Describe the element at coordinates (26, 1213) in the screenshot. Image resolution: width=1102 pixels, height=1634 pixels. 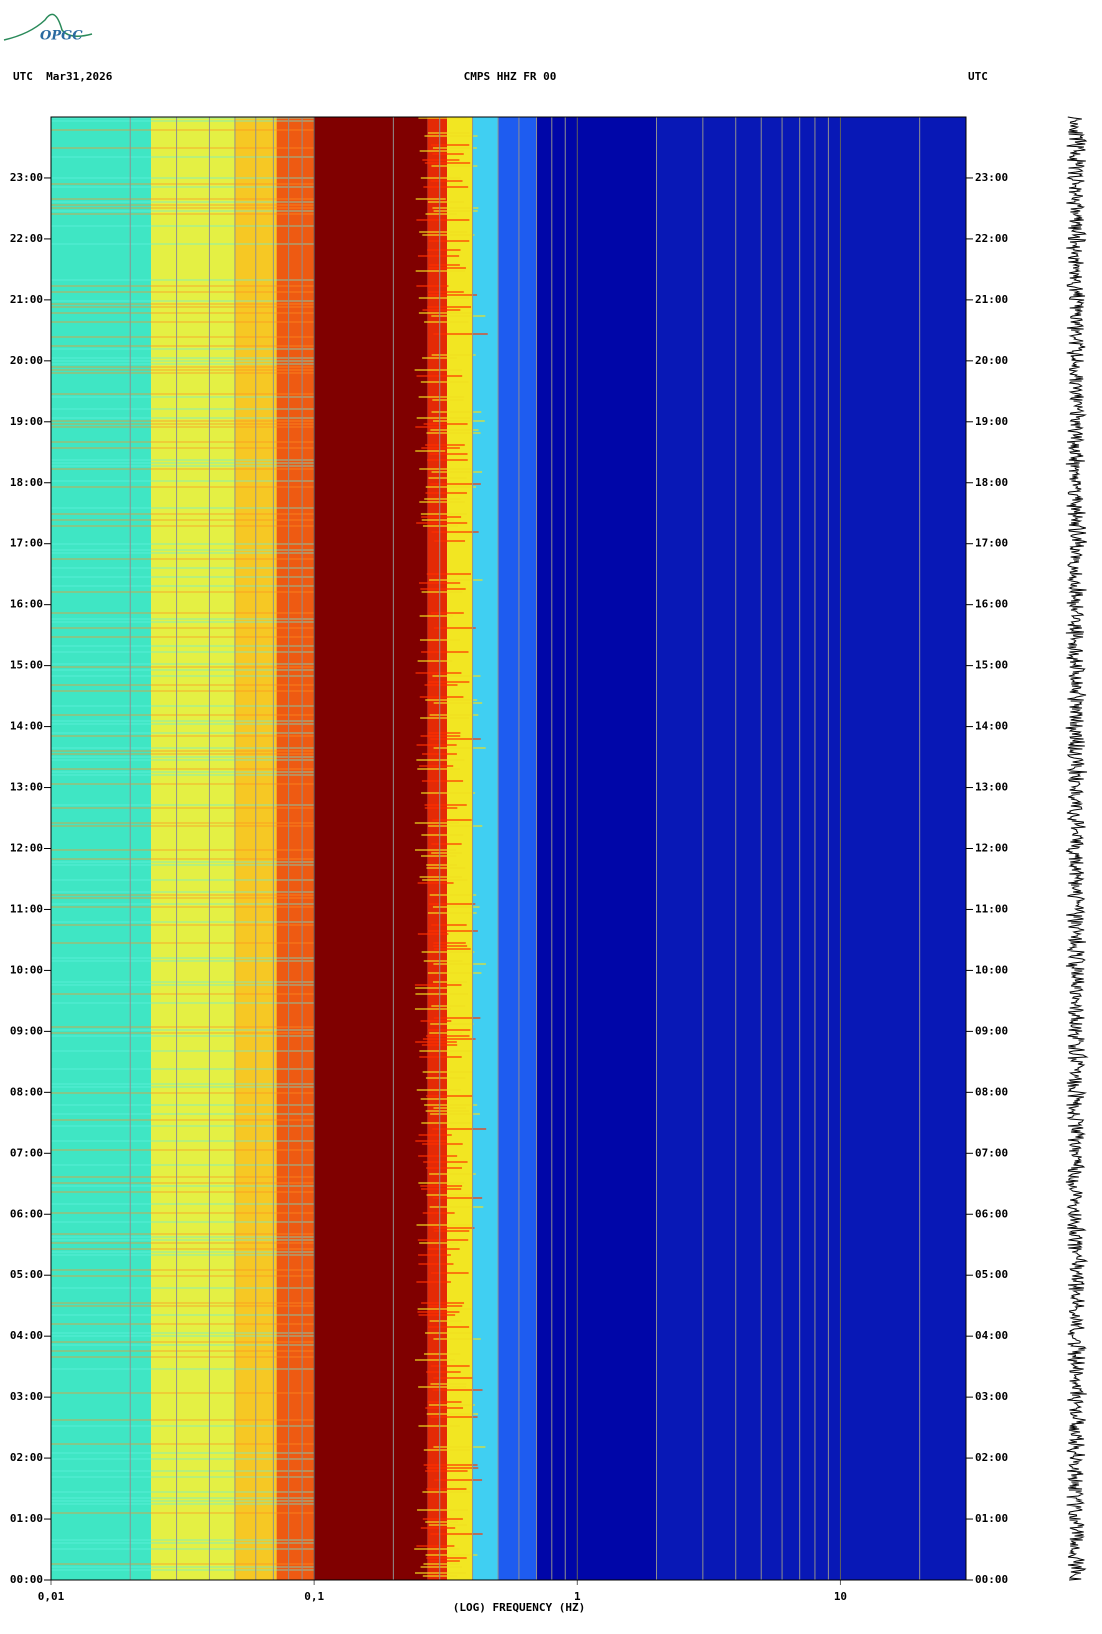
I see `y-tick-label: 06:00` at that location.